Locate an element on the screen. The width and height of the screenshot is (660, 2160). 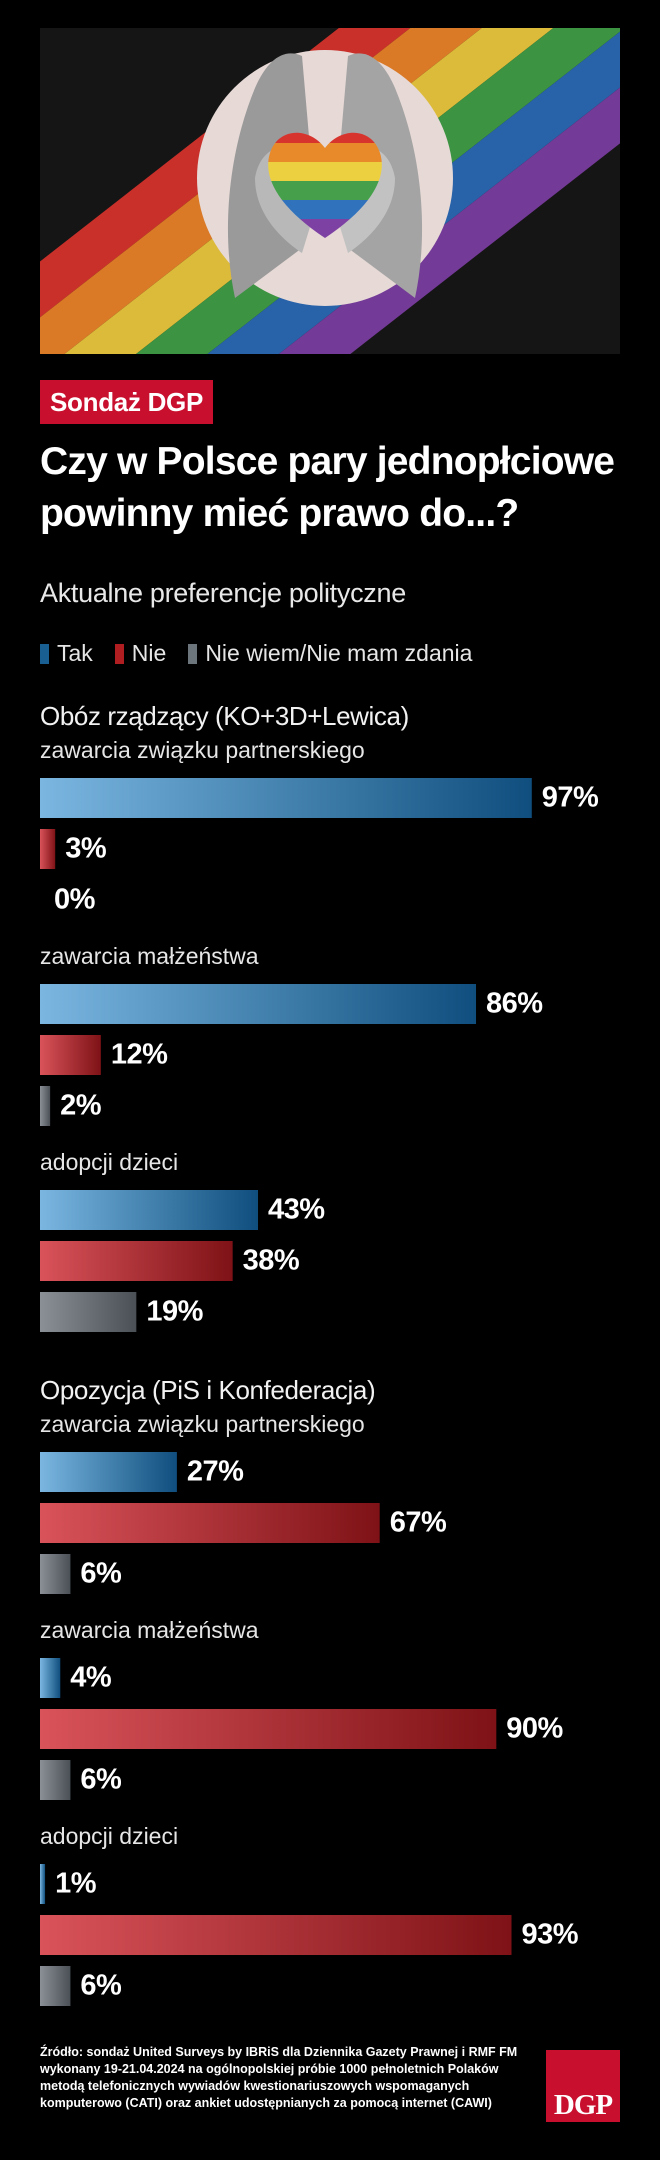
data-label-nie: 12% is located at coordinates (139, 1055).